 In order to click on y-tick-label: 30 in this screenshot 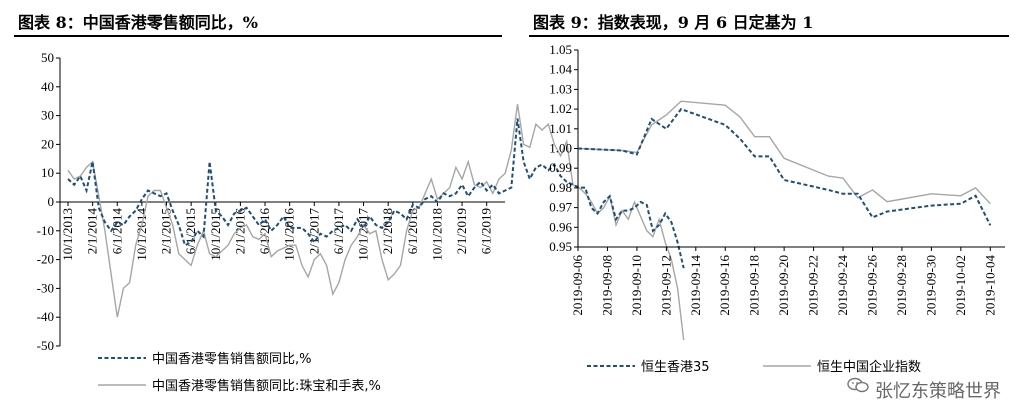, I will do `click(47, 115)`.